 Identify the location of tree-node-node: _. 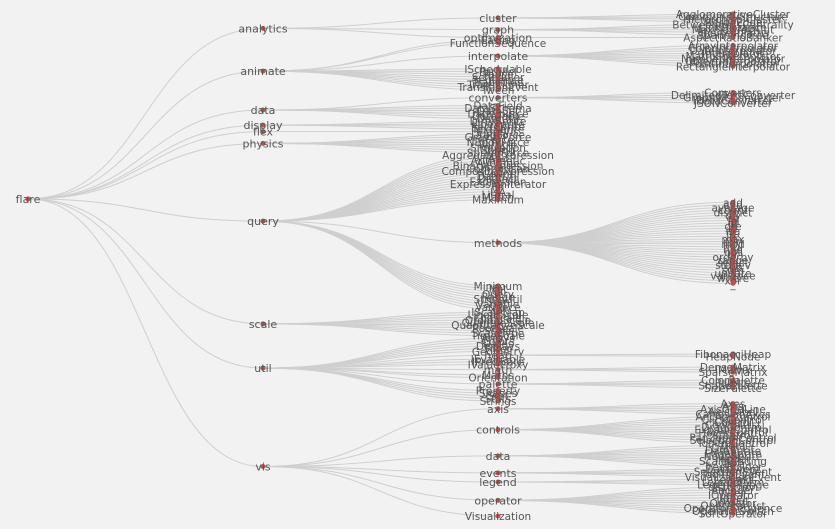
(732, 284).